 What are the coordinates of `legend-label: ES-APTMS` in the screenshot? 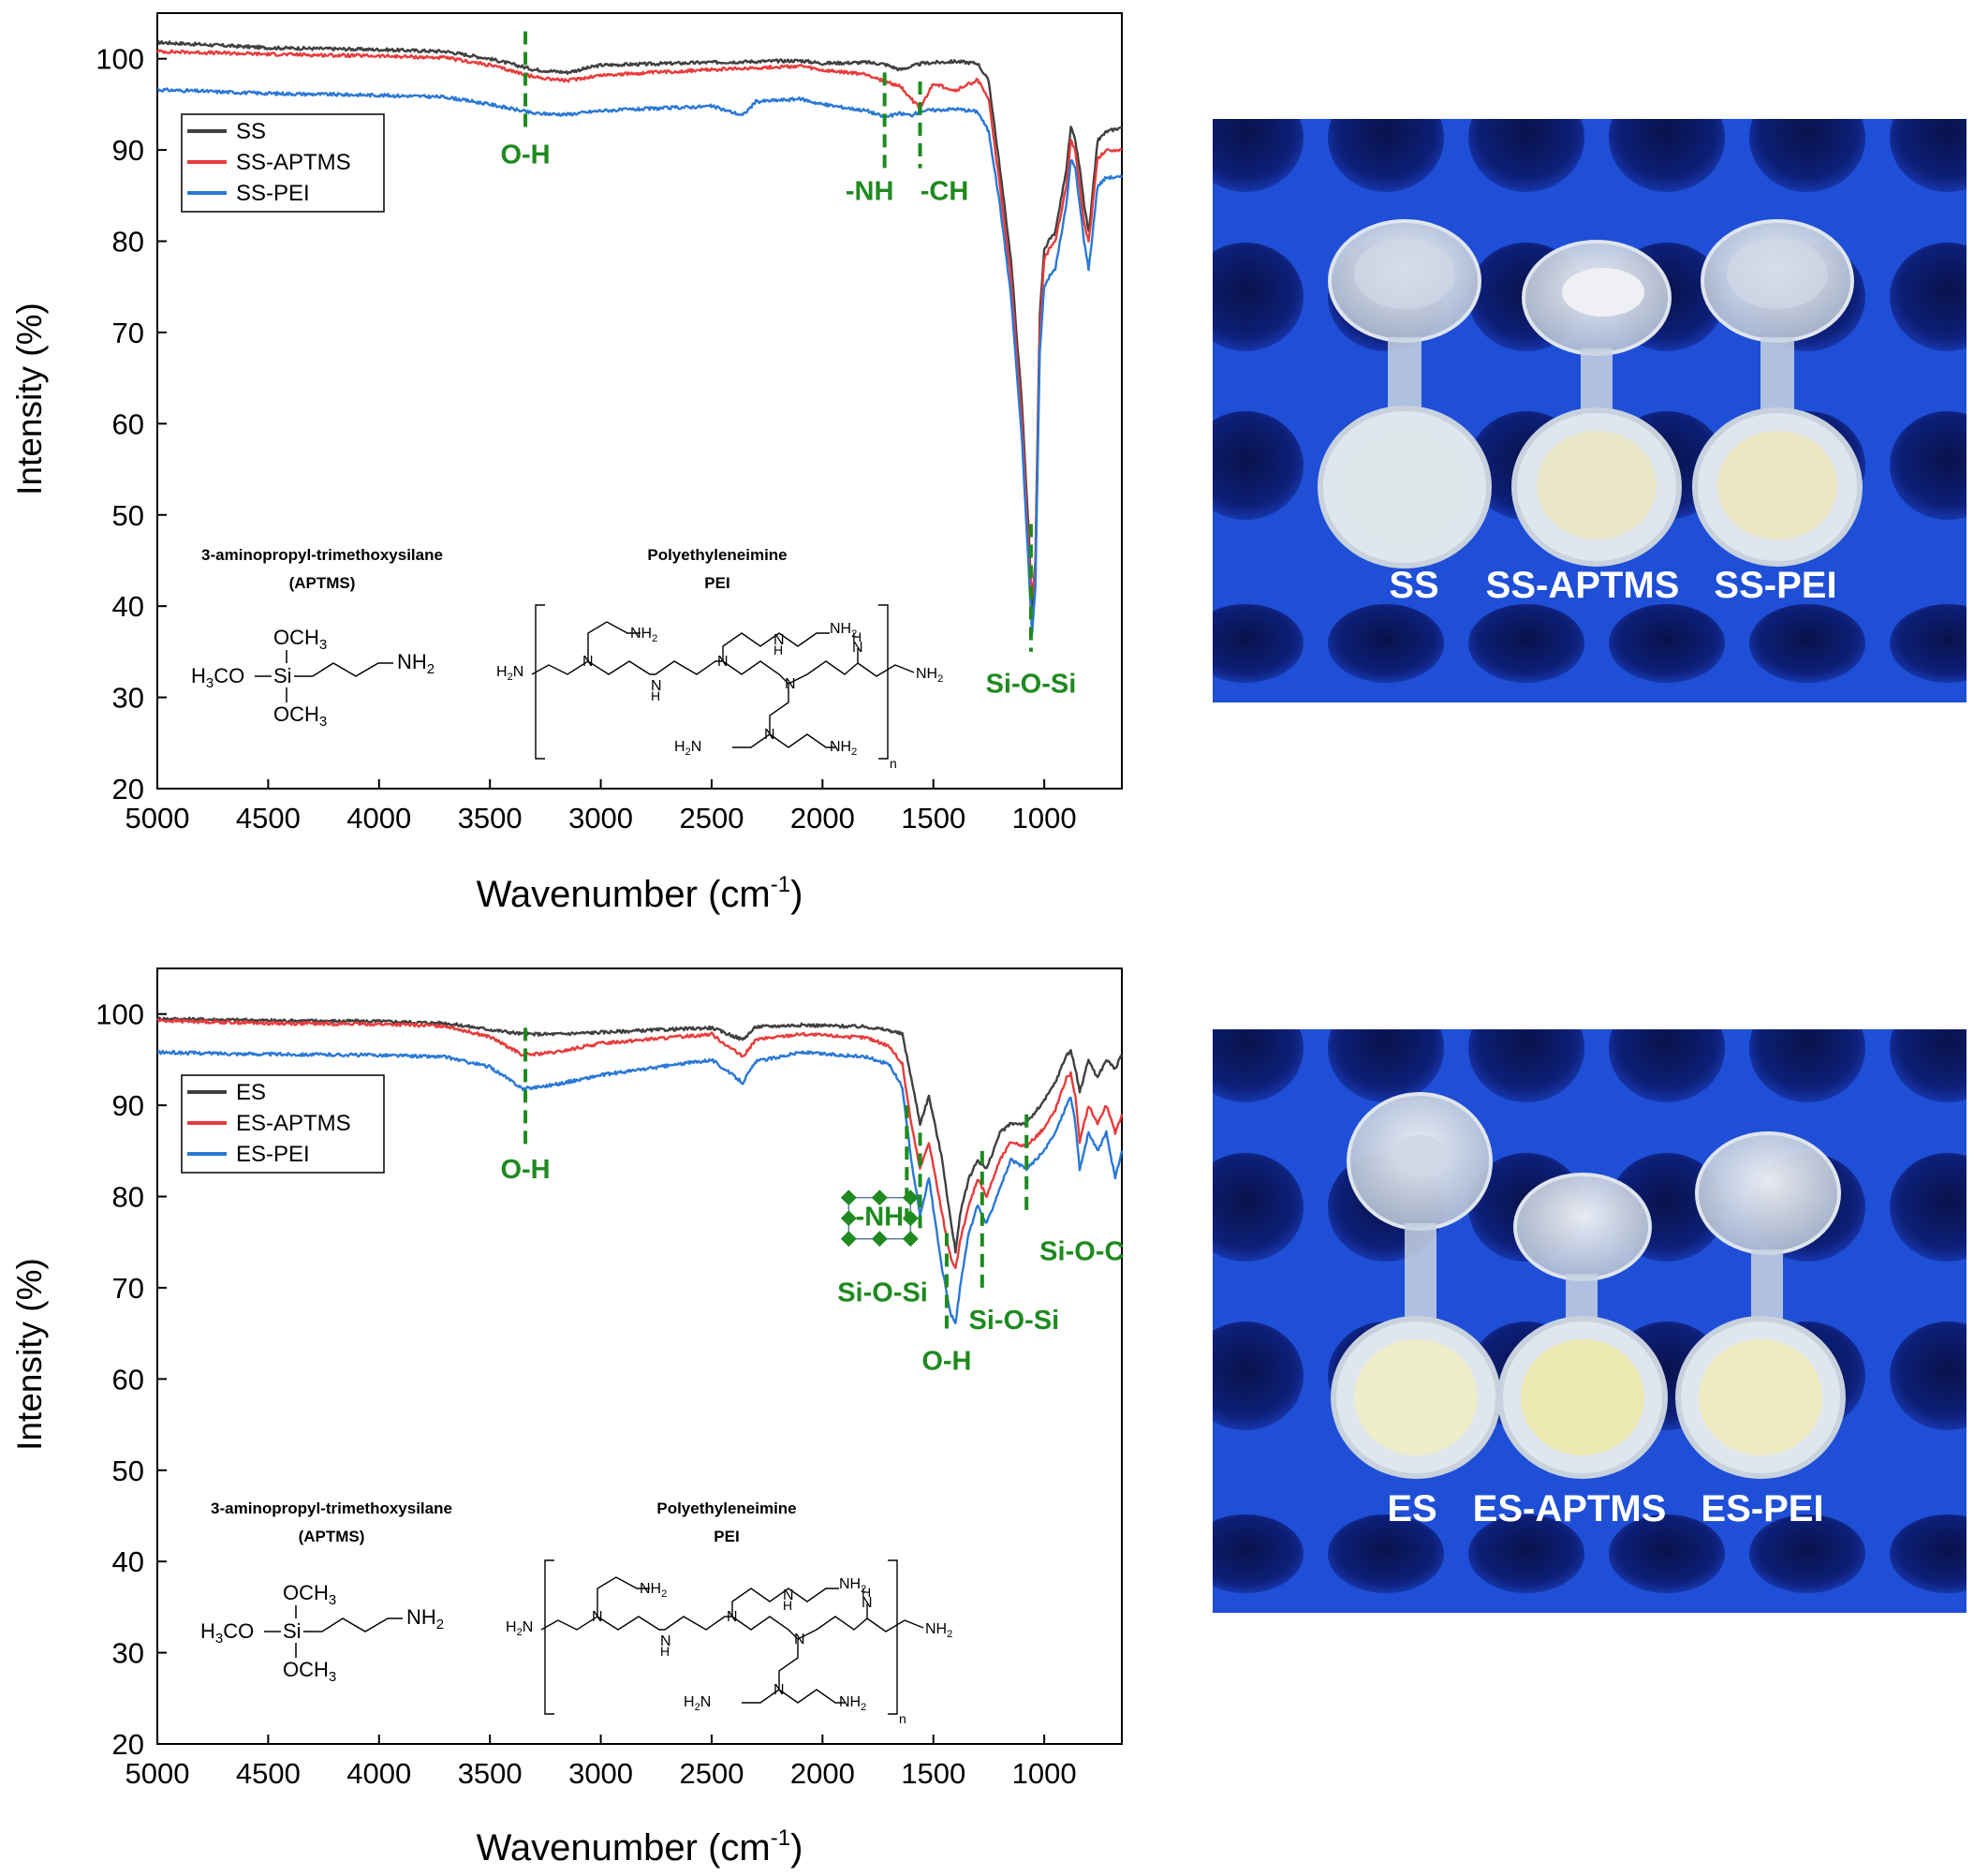 It's located at (293, 1123).